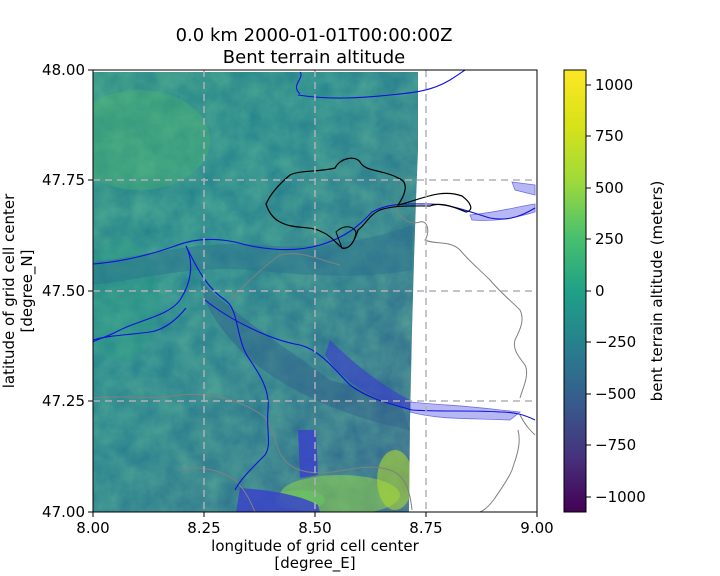 The image size is (720, 576). I want to click on x-axis-label: longitude of grid cell center, so click(315, 546).